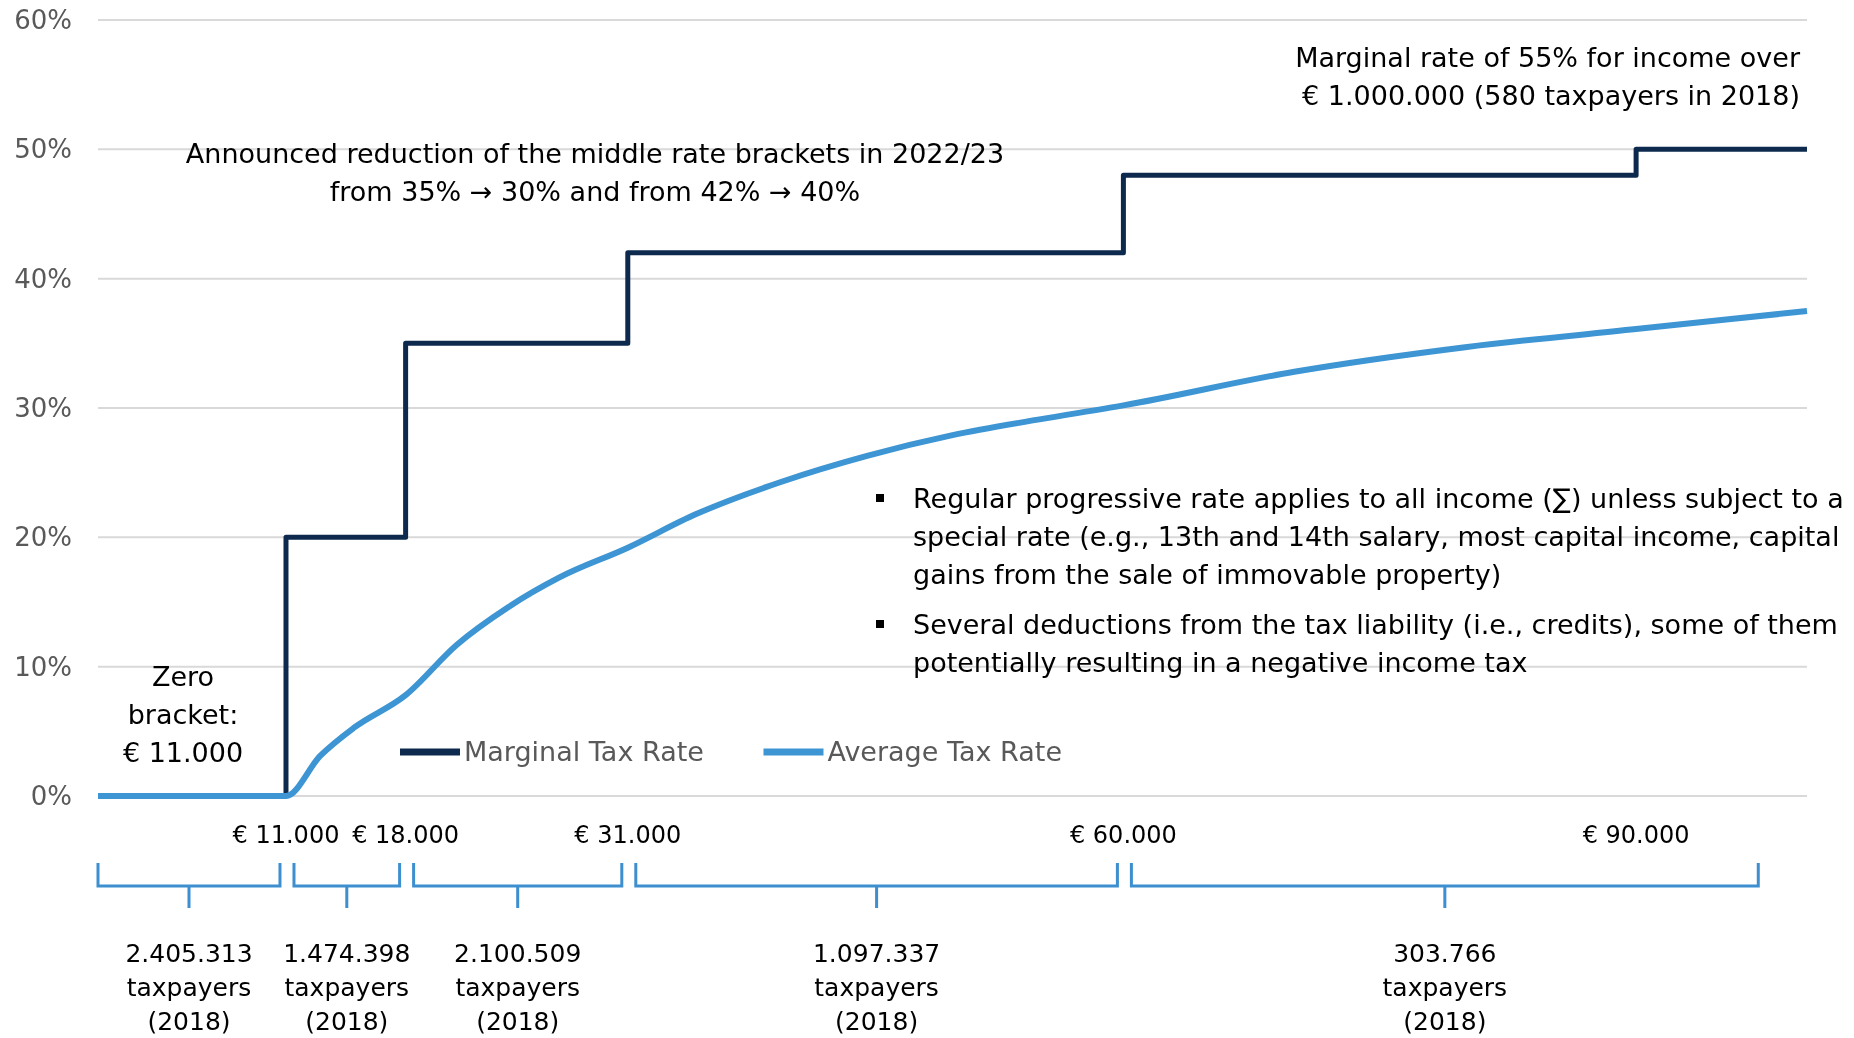 This screenshot has width=1854, height=1038. What do you see at coordinates (43, 20) in the screenshot?
I see `y-tick-label: 60%` at bounding box center [43, 20].